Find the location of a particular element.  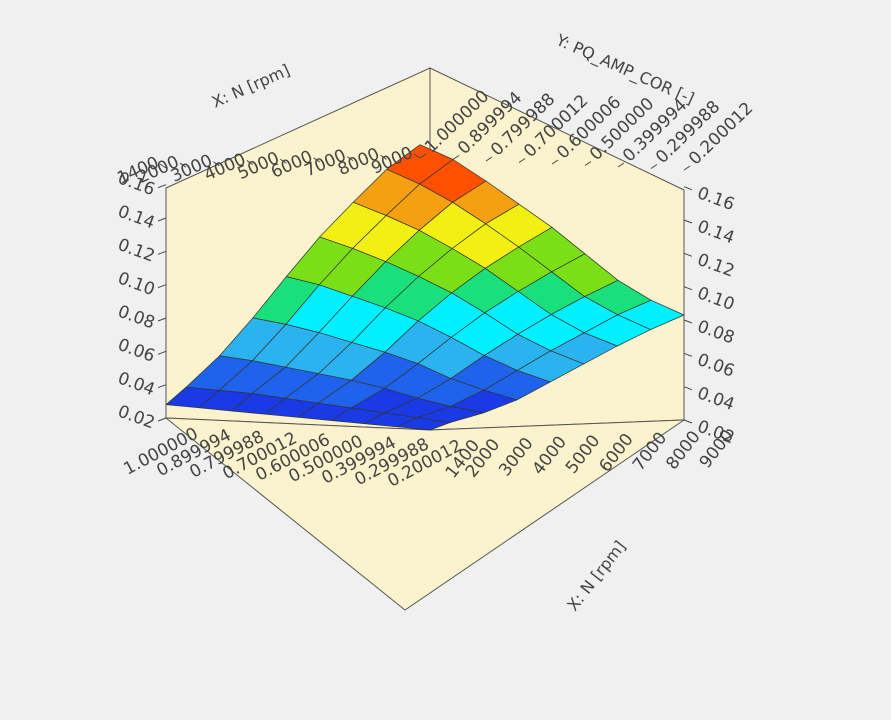

z-tick-right-7: 0.16 is located at coordinates (716, 199).